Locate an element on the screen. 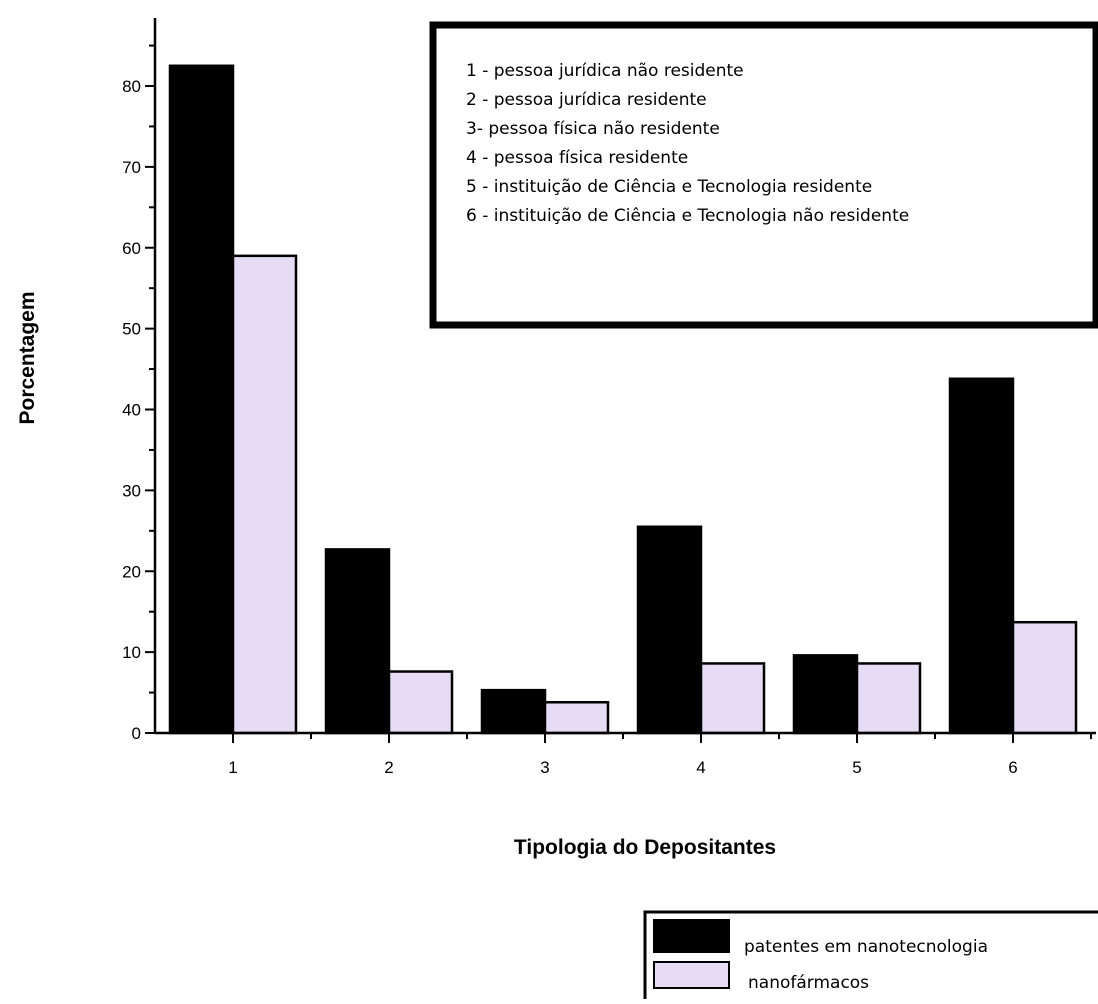 This screenshot has width=1098, height=1004. bar-series1-cat5 is located at coordinates (825, 694).